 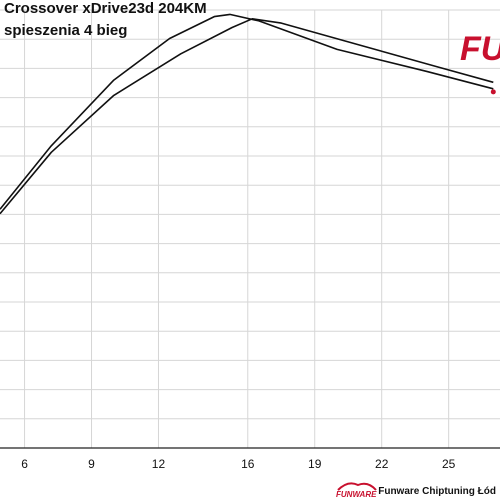 I want to click on funware-footer-logo-icon: FUNWARE, so click(x=356, y=490).